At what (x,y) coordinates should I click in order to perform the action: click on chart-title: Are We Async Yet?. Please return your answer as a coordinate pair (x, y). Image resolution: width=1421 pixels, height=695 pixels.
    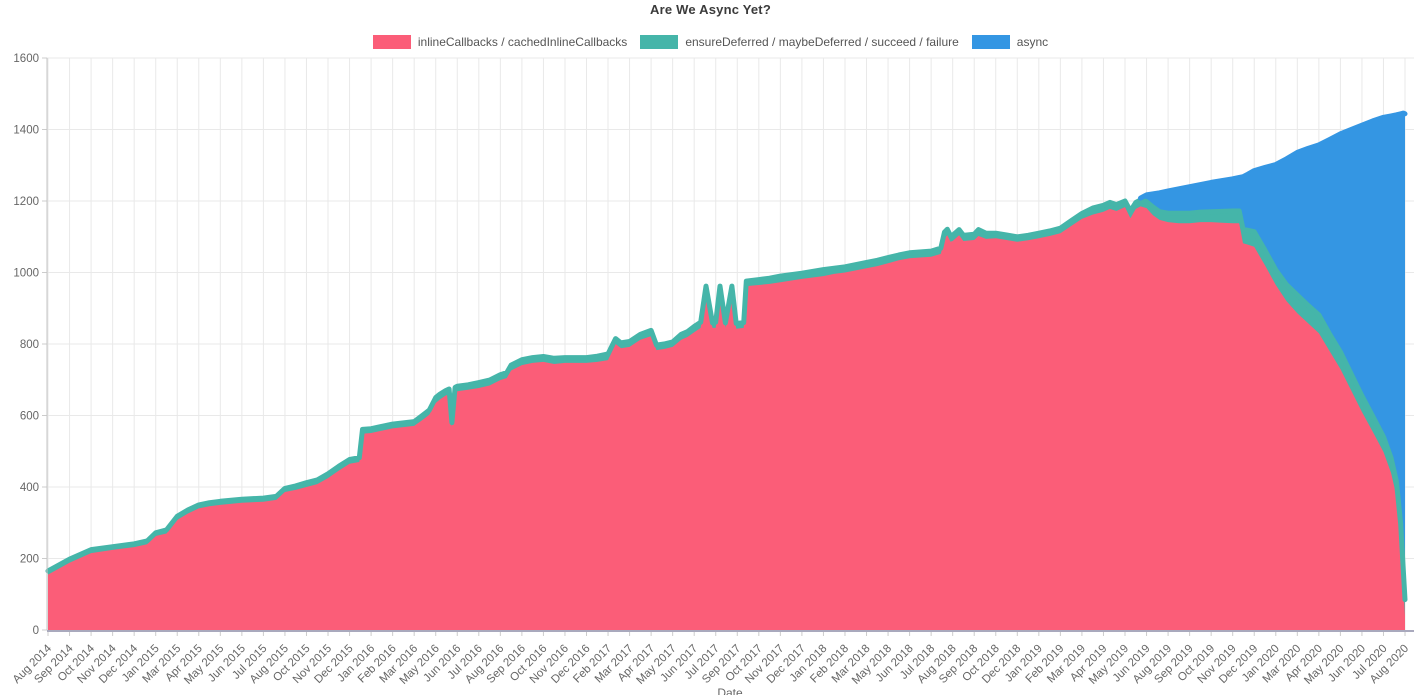
    Looking at the image, I should click on (710, 9).